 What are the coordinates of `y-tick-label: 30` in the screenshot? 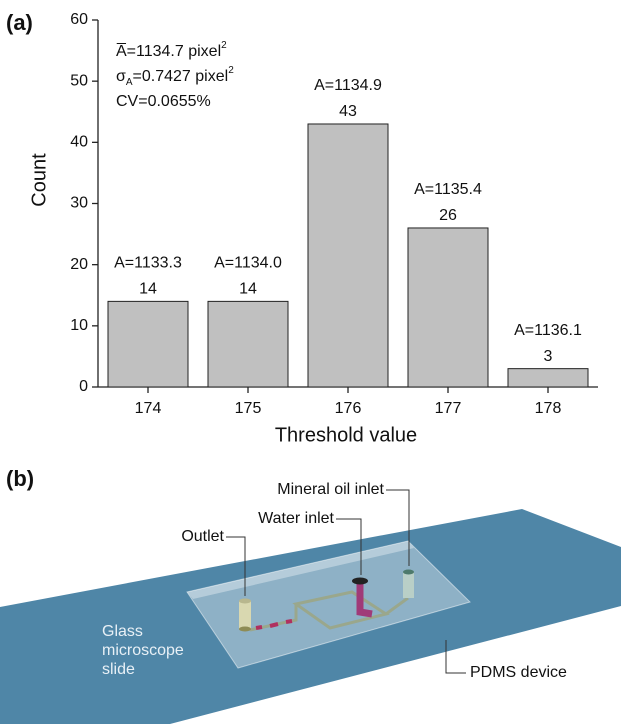 It's located at (79, 203).